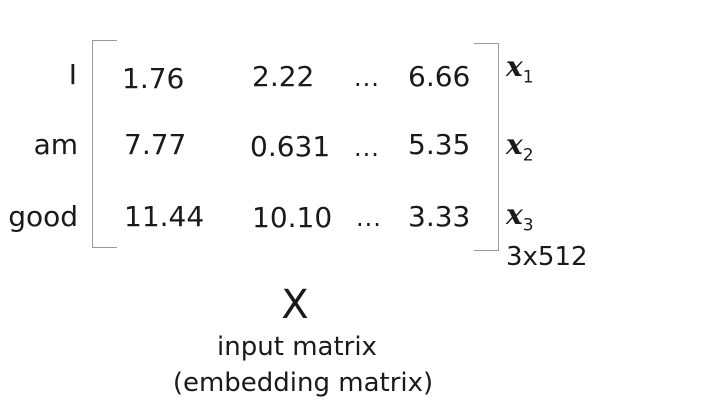 The image size is (706, 420). I want to click on cell-r1-c512: 6.66, so click(439, 76).